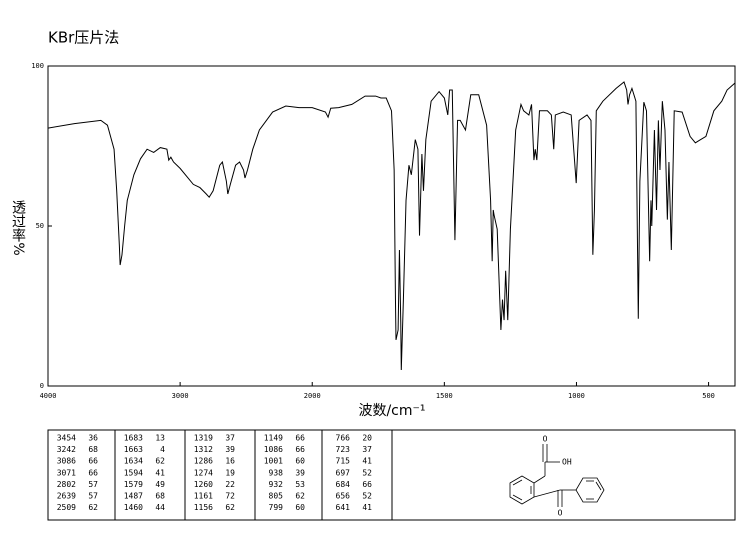  What do you see at coordinates (343, 472) in the screenshot?
I see `peak-wavenumber: 697` at bounding box center [343, 472].